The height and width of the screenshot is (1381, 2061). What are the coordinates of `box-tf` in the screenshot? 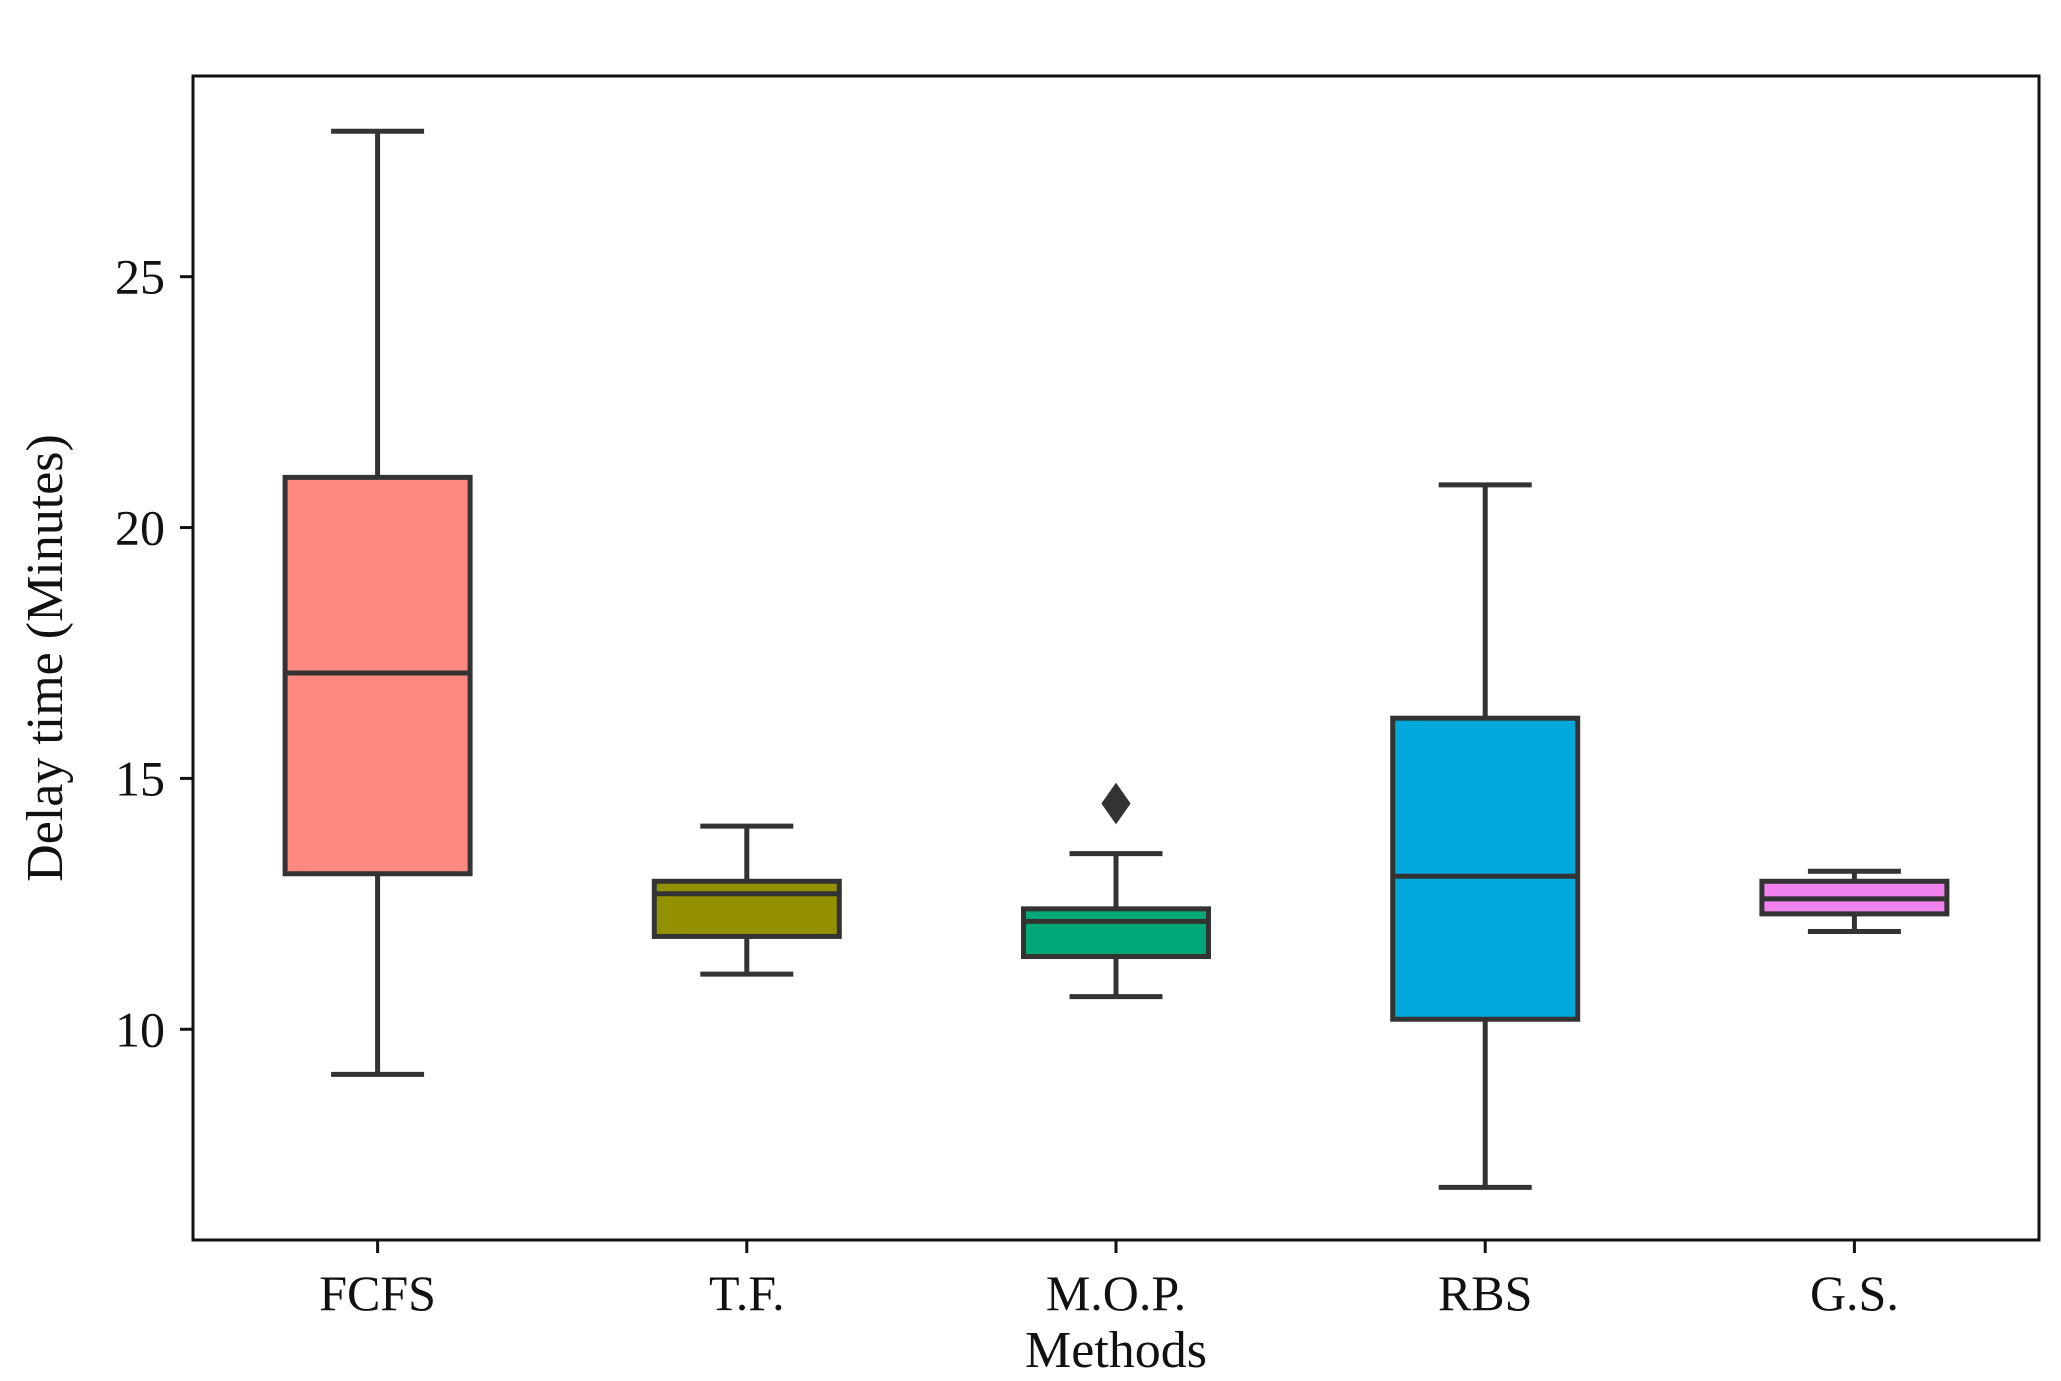 It's located at (746, 900).